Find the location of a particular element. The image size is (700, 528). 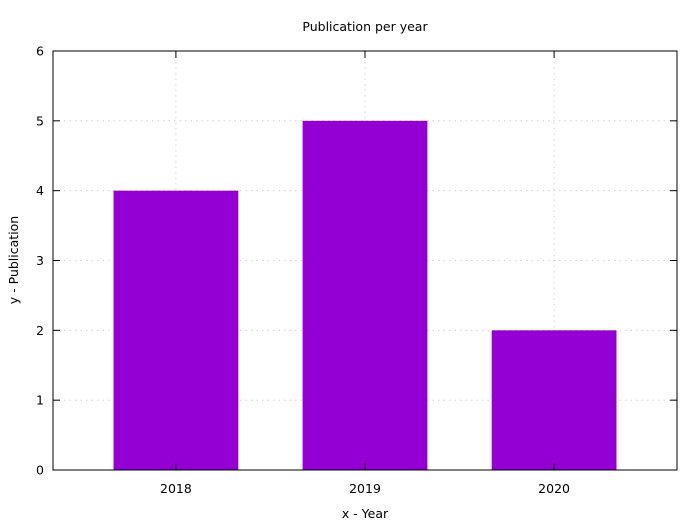

y-tick-label: 2 is located at coordinates (40, 330).